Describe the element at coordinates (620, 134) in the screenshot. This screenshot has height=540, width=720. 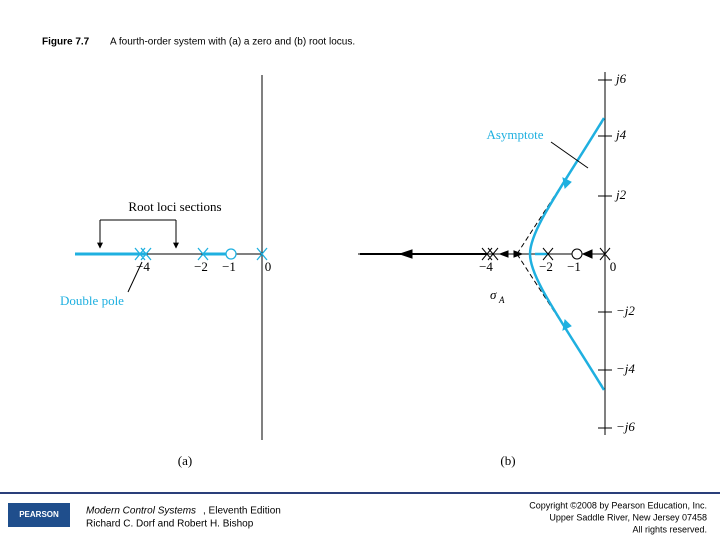
I see `imag-tick-label: j4` at that location.